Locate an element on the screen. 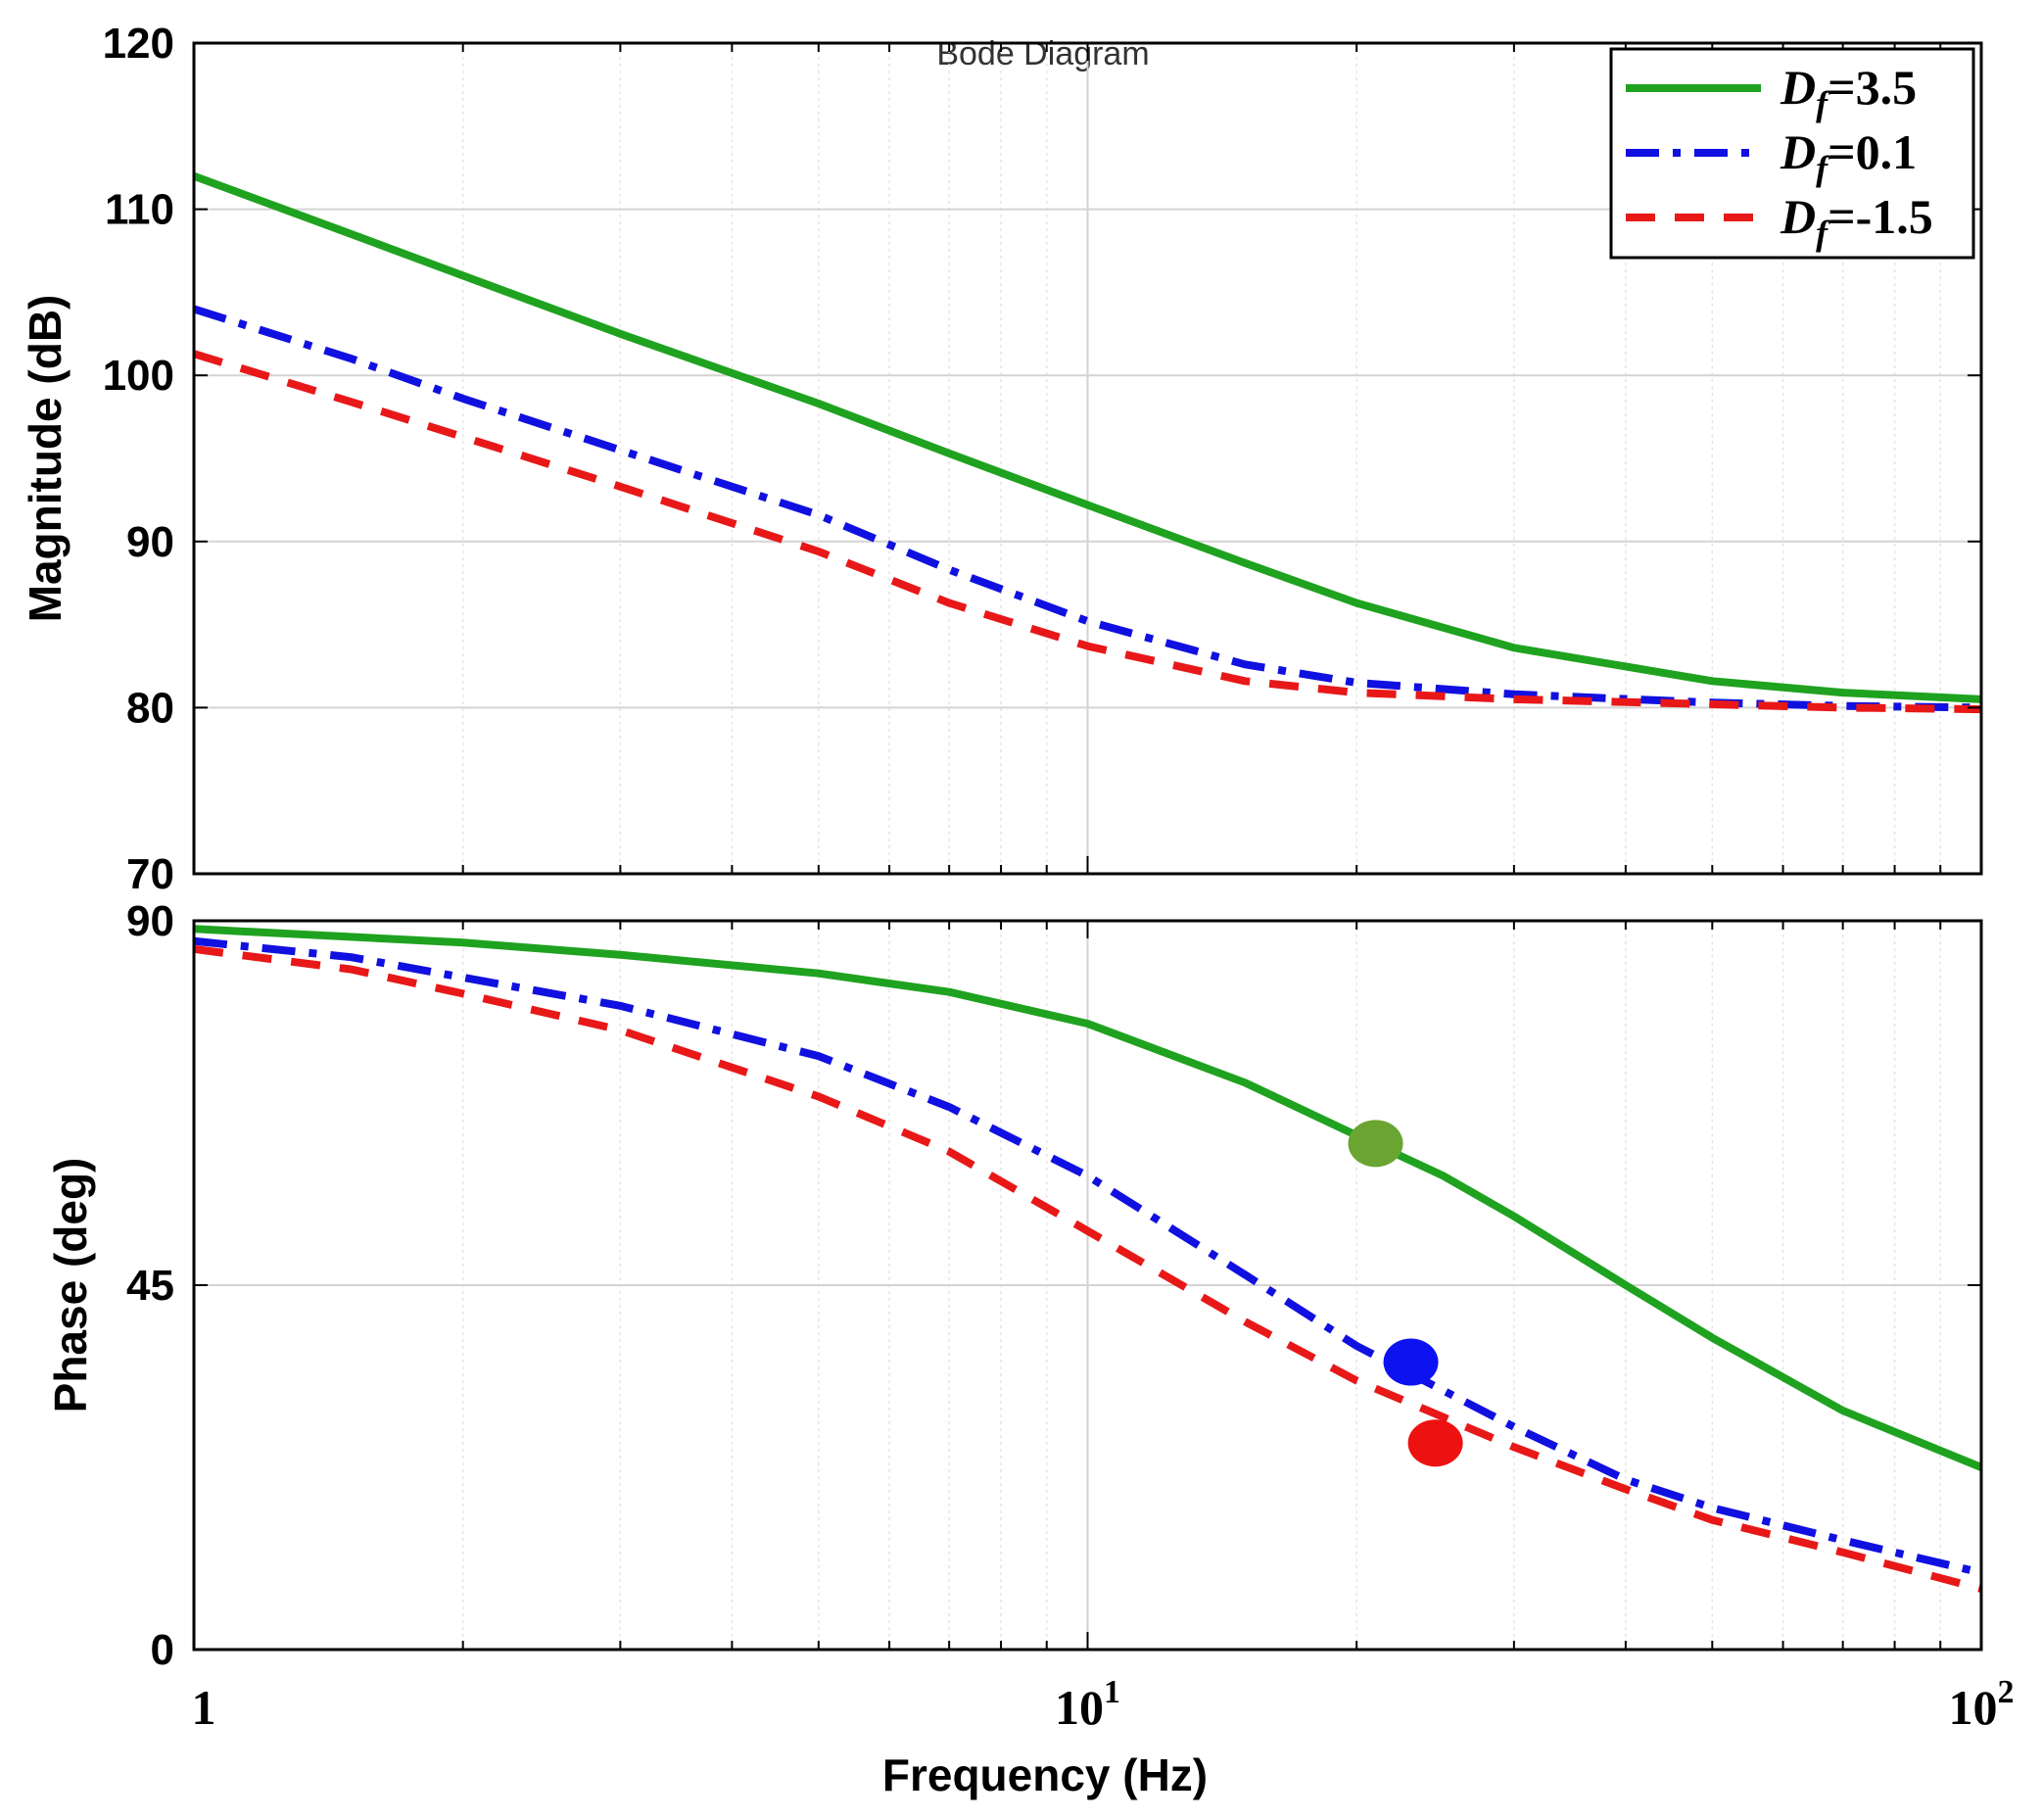 The width and height of the screenshot is (2042, 1820). phase-y-axis-label: Phase (deg) is located at coordinates (70, 1285).